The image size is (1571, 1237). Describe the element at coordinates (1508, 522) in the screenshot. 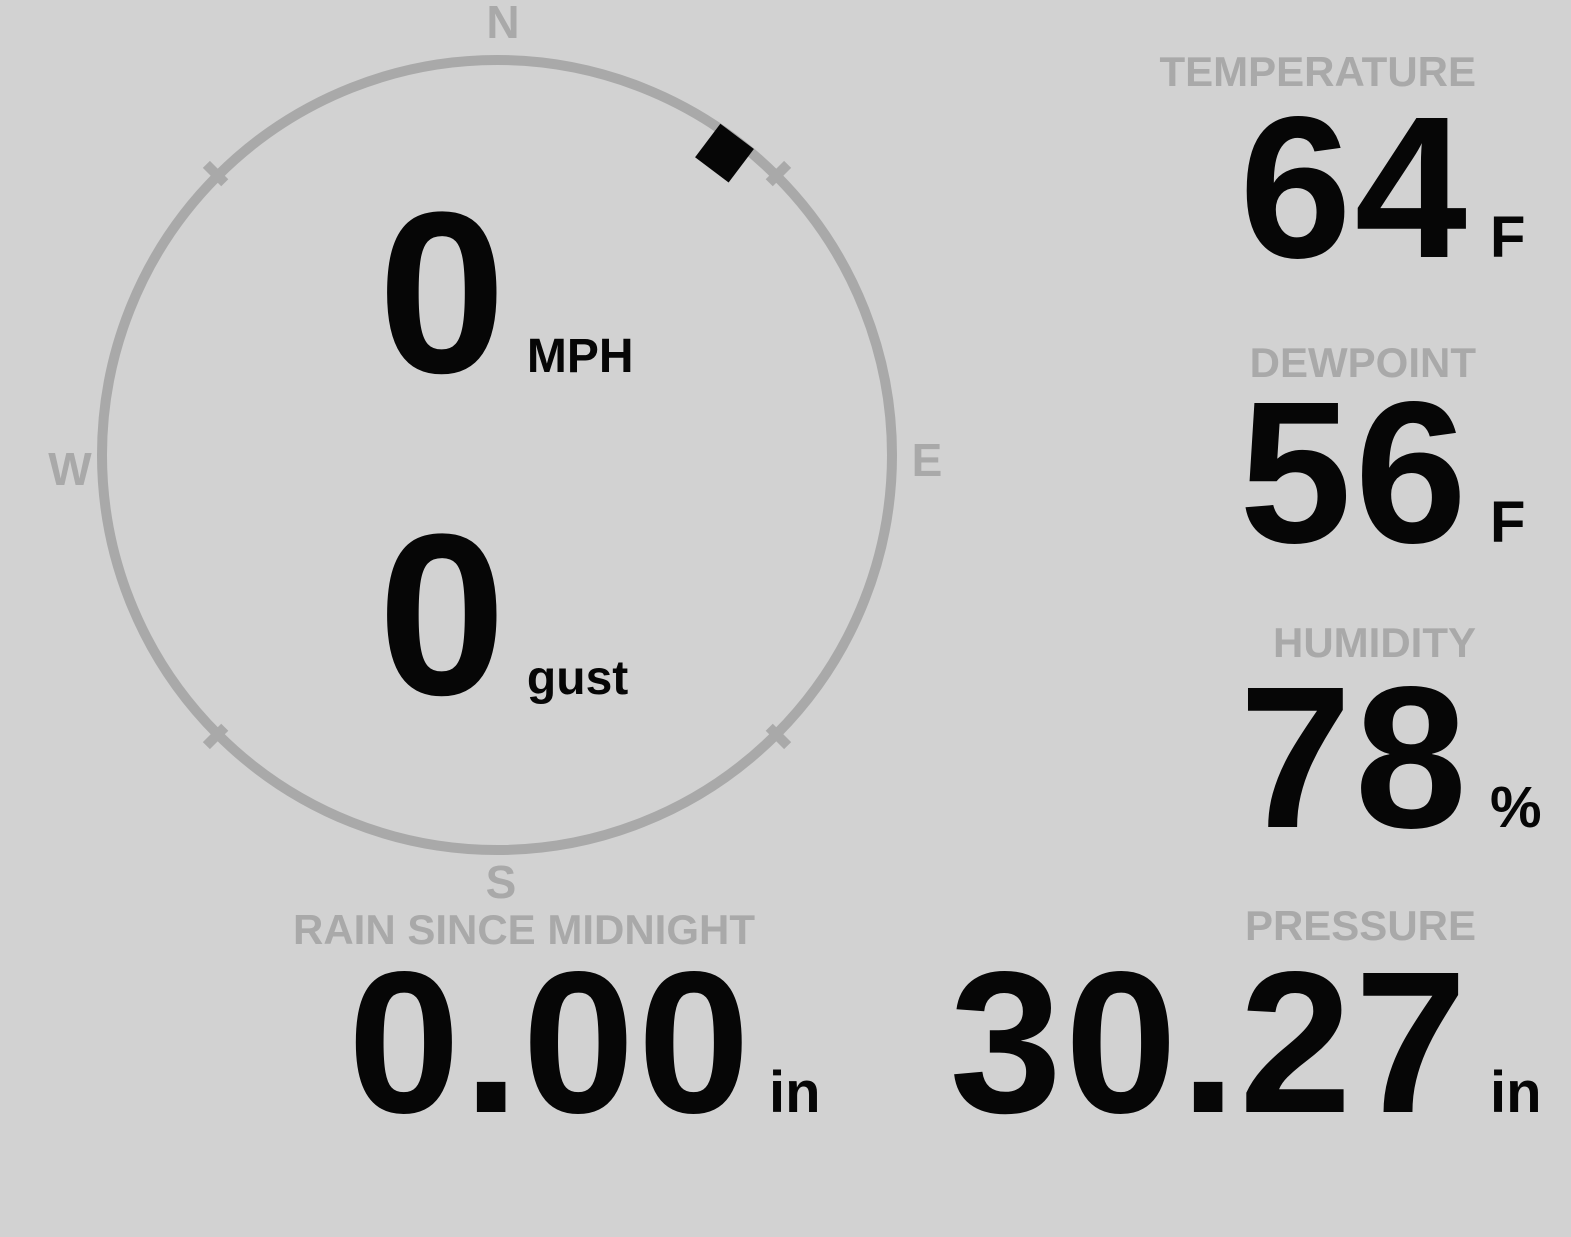

I see `dewpoint-unit: F` at that location.